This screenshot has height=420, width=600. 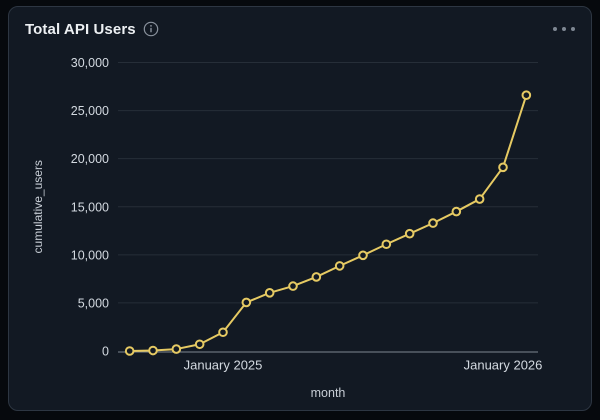 What do you see at coordinates (328, 393) in the screenshot?
I see `x-axis-title: month` at bounding box center [328, 393].